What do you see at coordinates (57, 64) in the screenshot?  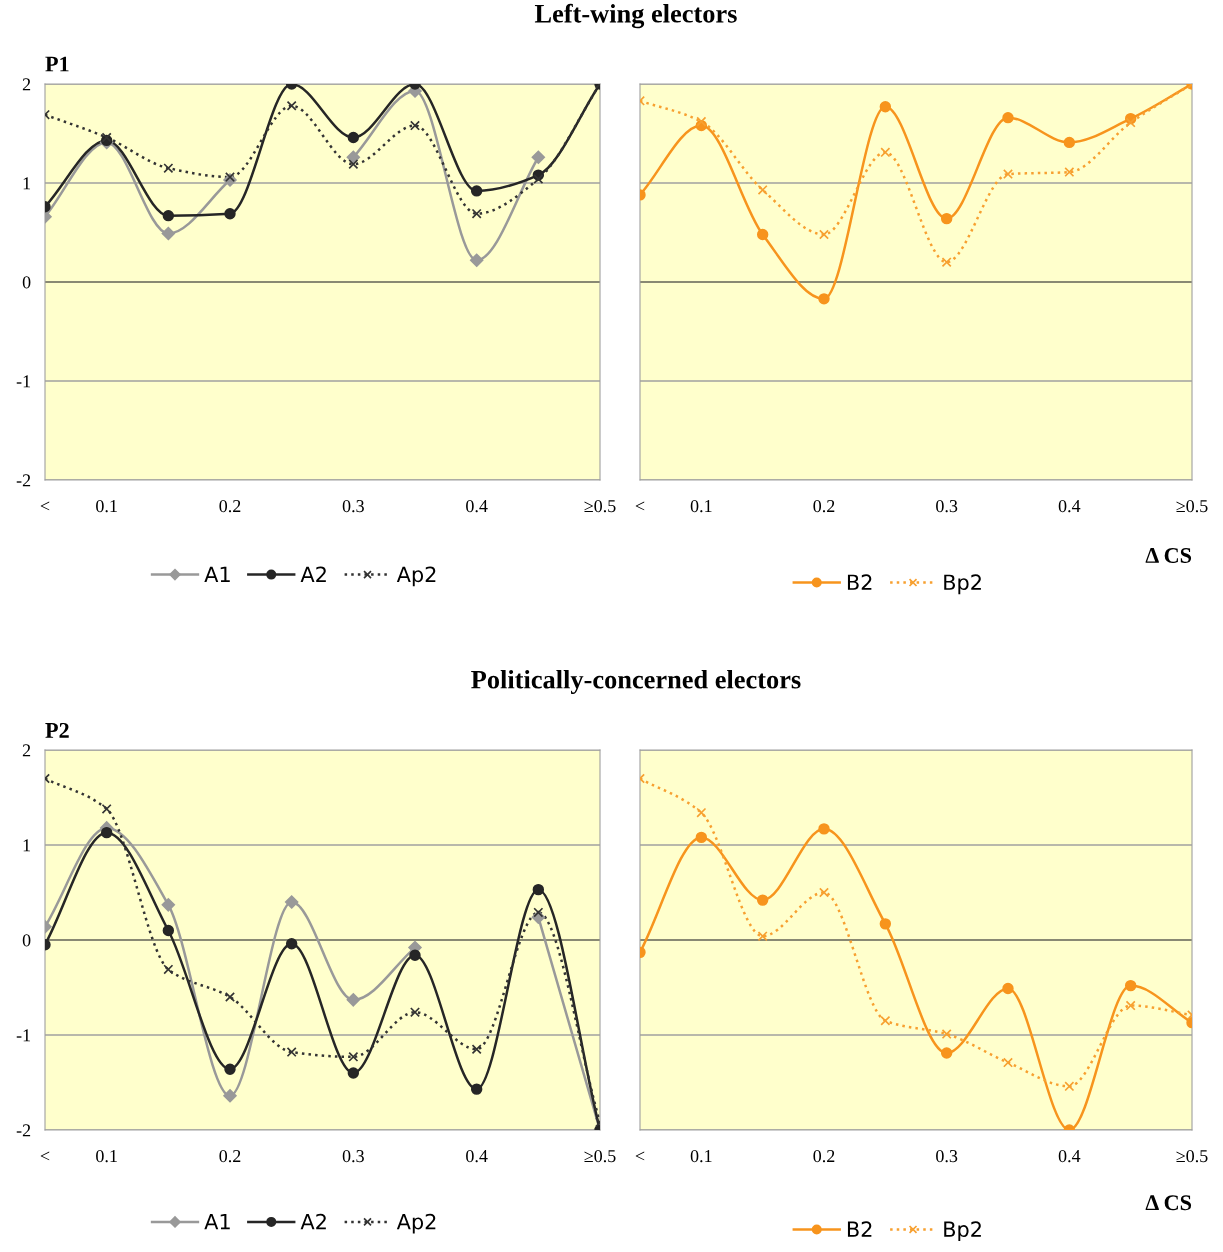 I see `y-axis-title: P1` at bounding box center [57, 64].